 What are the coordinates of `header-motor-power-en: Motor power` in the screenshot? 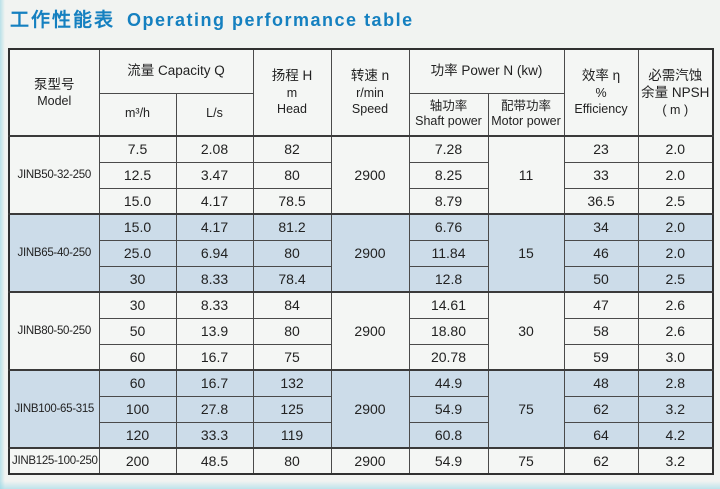 It's located at (526, 121).